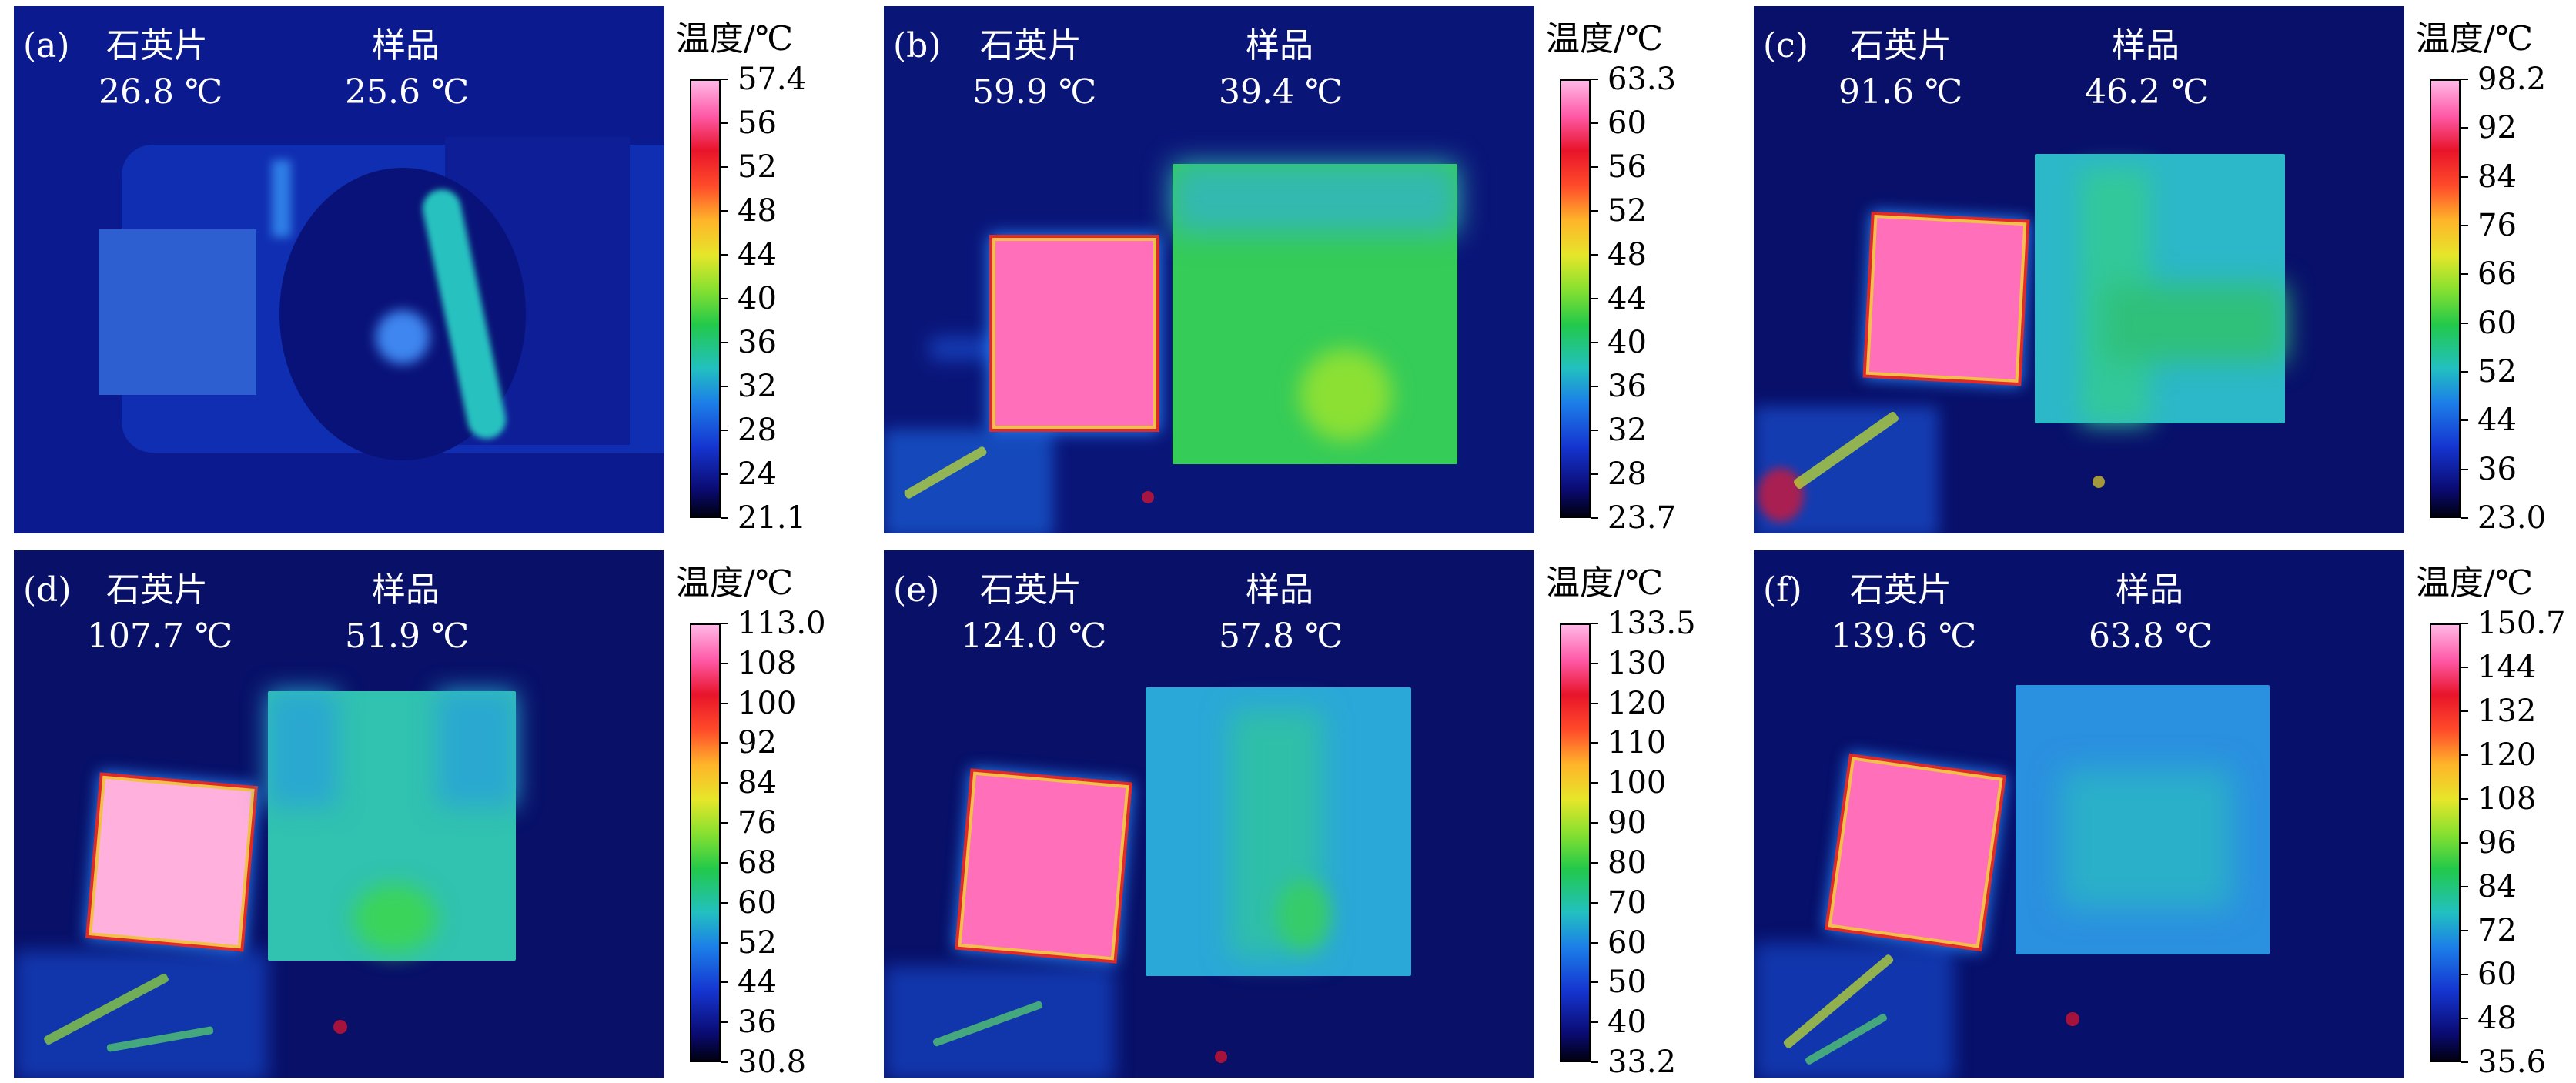  I want to click on colorbar-tick-label: 30.8, so click(773, 1062).